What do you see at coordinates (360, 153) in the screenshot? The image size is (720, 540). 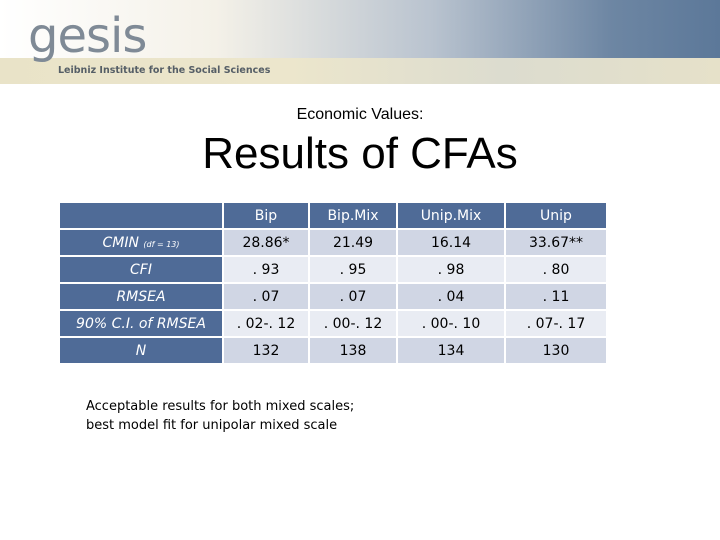 I see `slide-title: Results of CFAs` at bounding box center [360, 153].